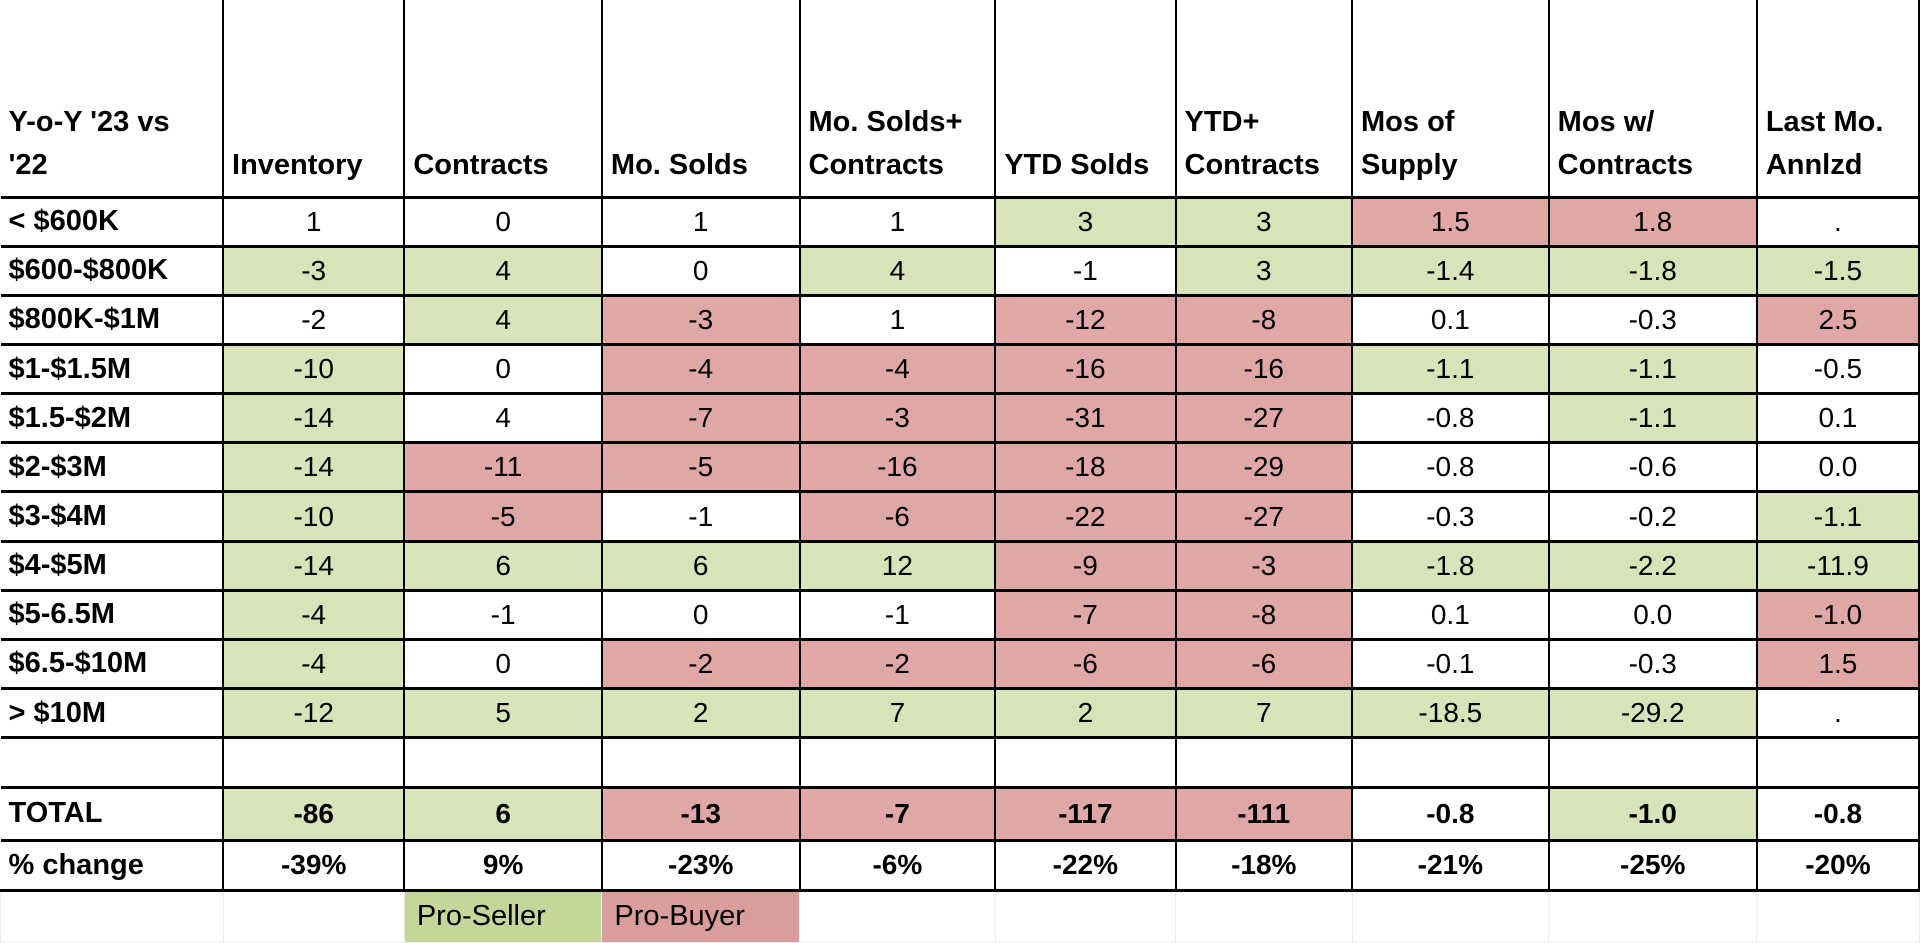 This screenshot has width=1920, height=943. Describe the element at coordinates (1085, 467) in the screenshot. I see `table-cell: -18` at that location.